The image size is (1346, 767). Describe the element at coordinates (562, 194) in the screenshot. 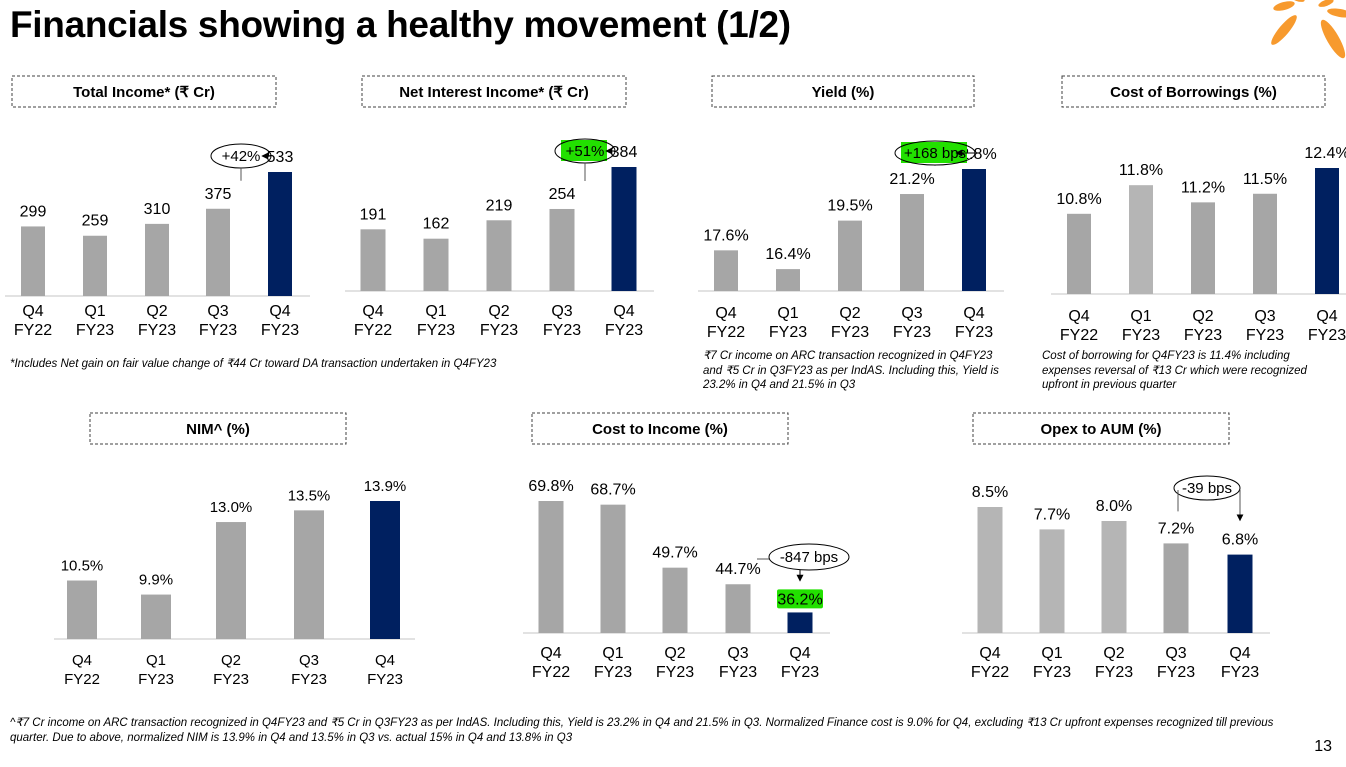

I see `data-label: 254` at that location.